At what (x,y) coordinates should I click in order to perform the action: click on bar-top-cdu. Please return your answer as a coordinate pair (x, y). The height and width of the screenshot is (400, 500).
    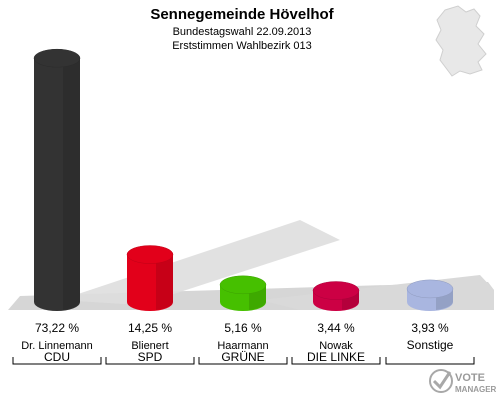
    Looking at the image, I should click on (57, 58).